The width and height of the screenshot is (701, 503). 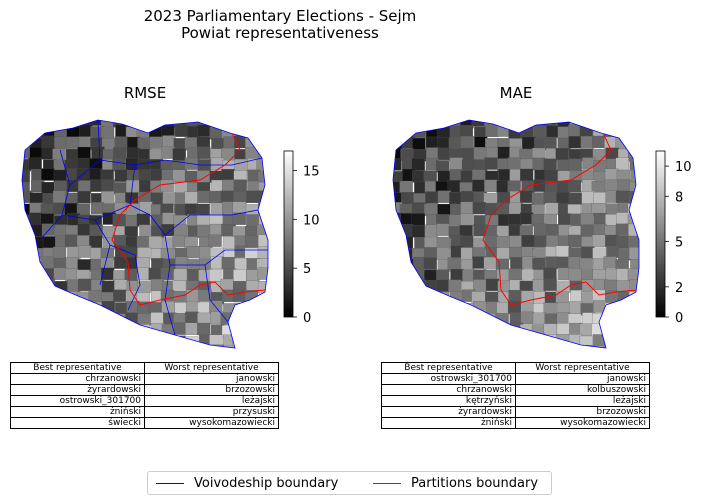 What do you see at coordinates (515, 423) in the screenshot?
I see `table-row: żniński wysokomazowiecki` at bounding box center [515, 423].